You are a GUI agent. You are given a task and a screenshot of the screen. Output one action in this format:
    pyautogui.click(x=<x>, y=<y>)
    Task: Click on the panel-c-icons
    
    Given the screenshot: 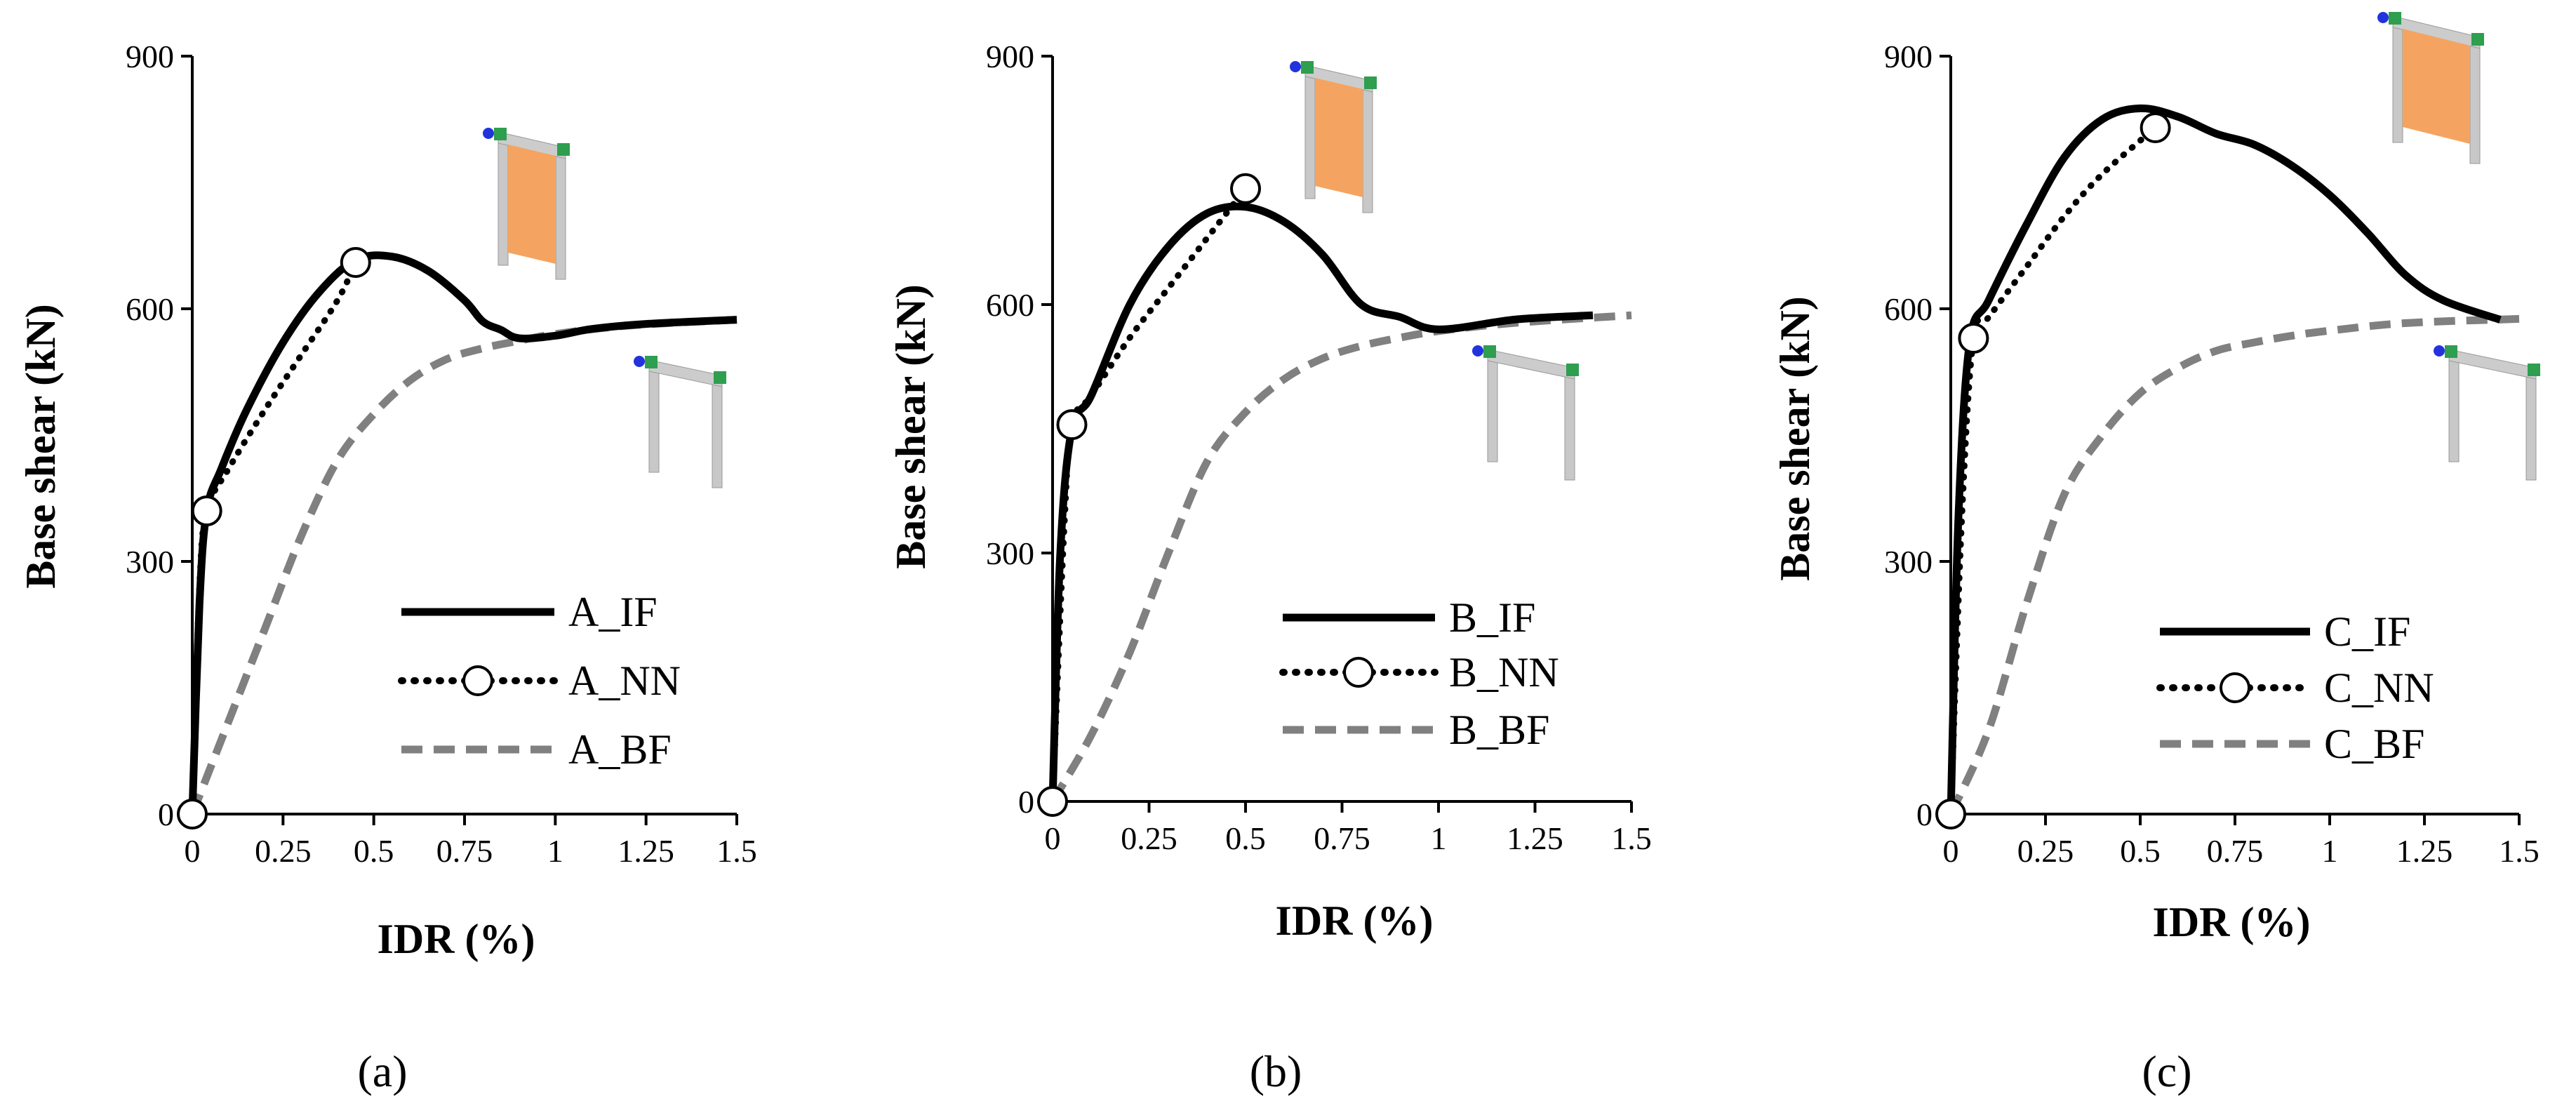 What is the action you would take?
    pyautogui.click(x=2459, y=246)
    